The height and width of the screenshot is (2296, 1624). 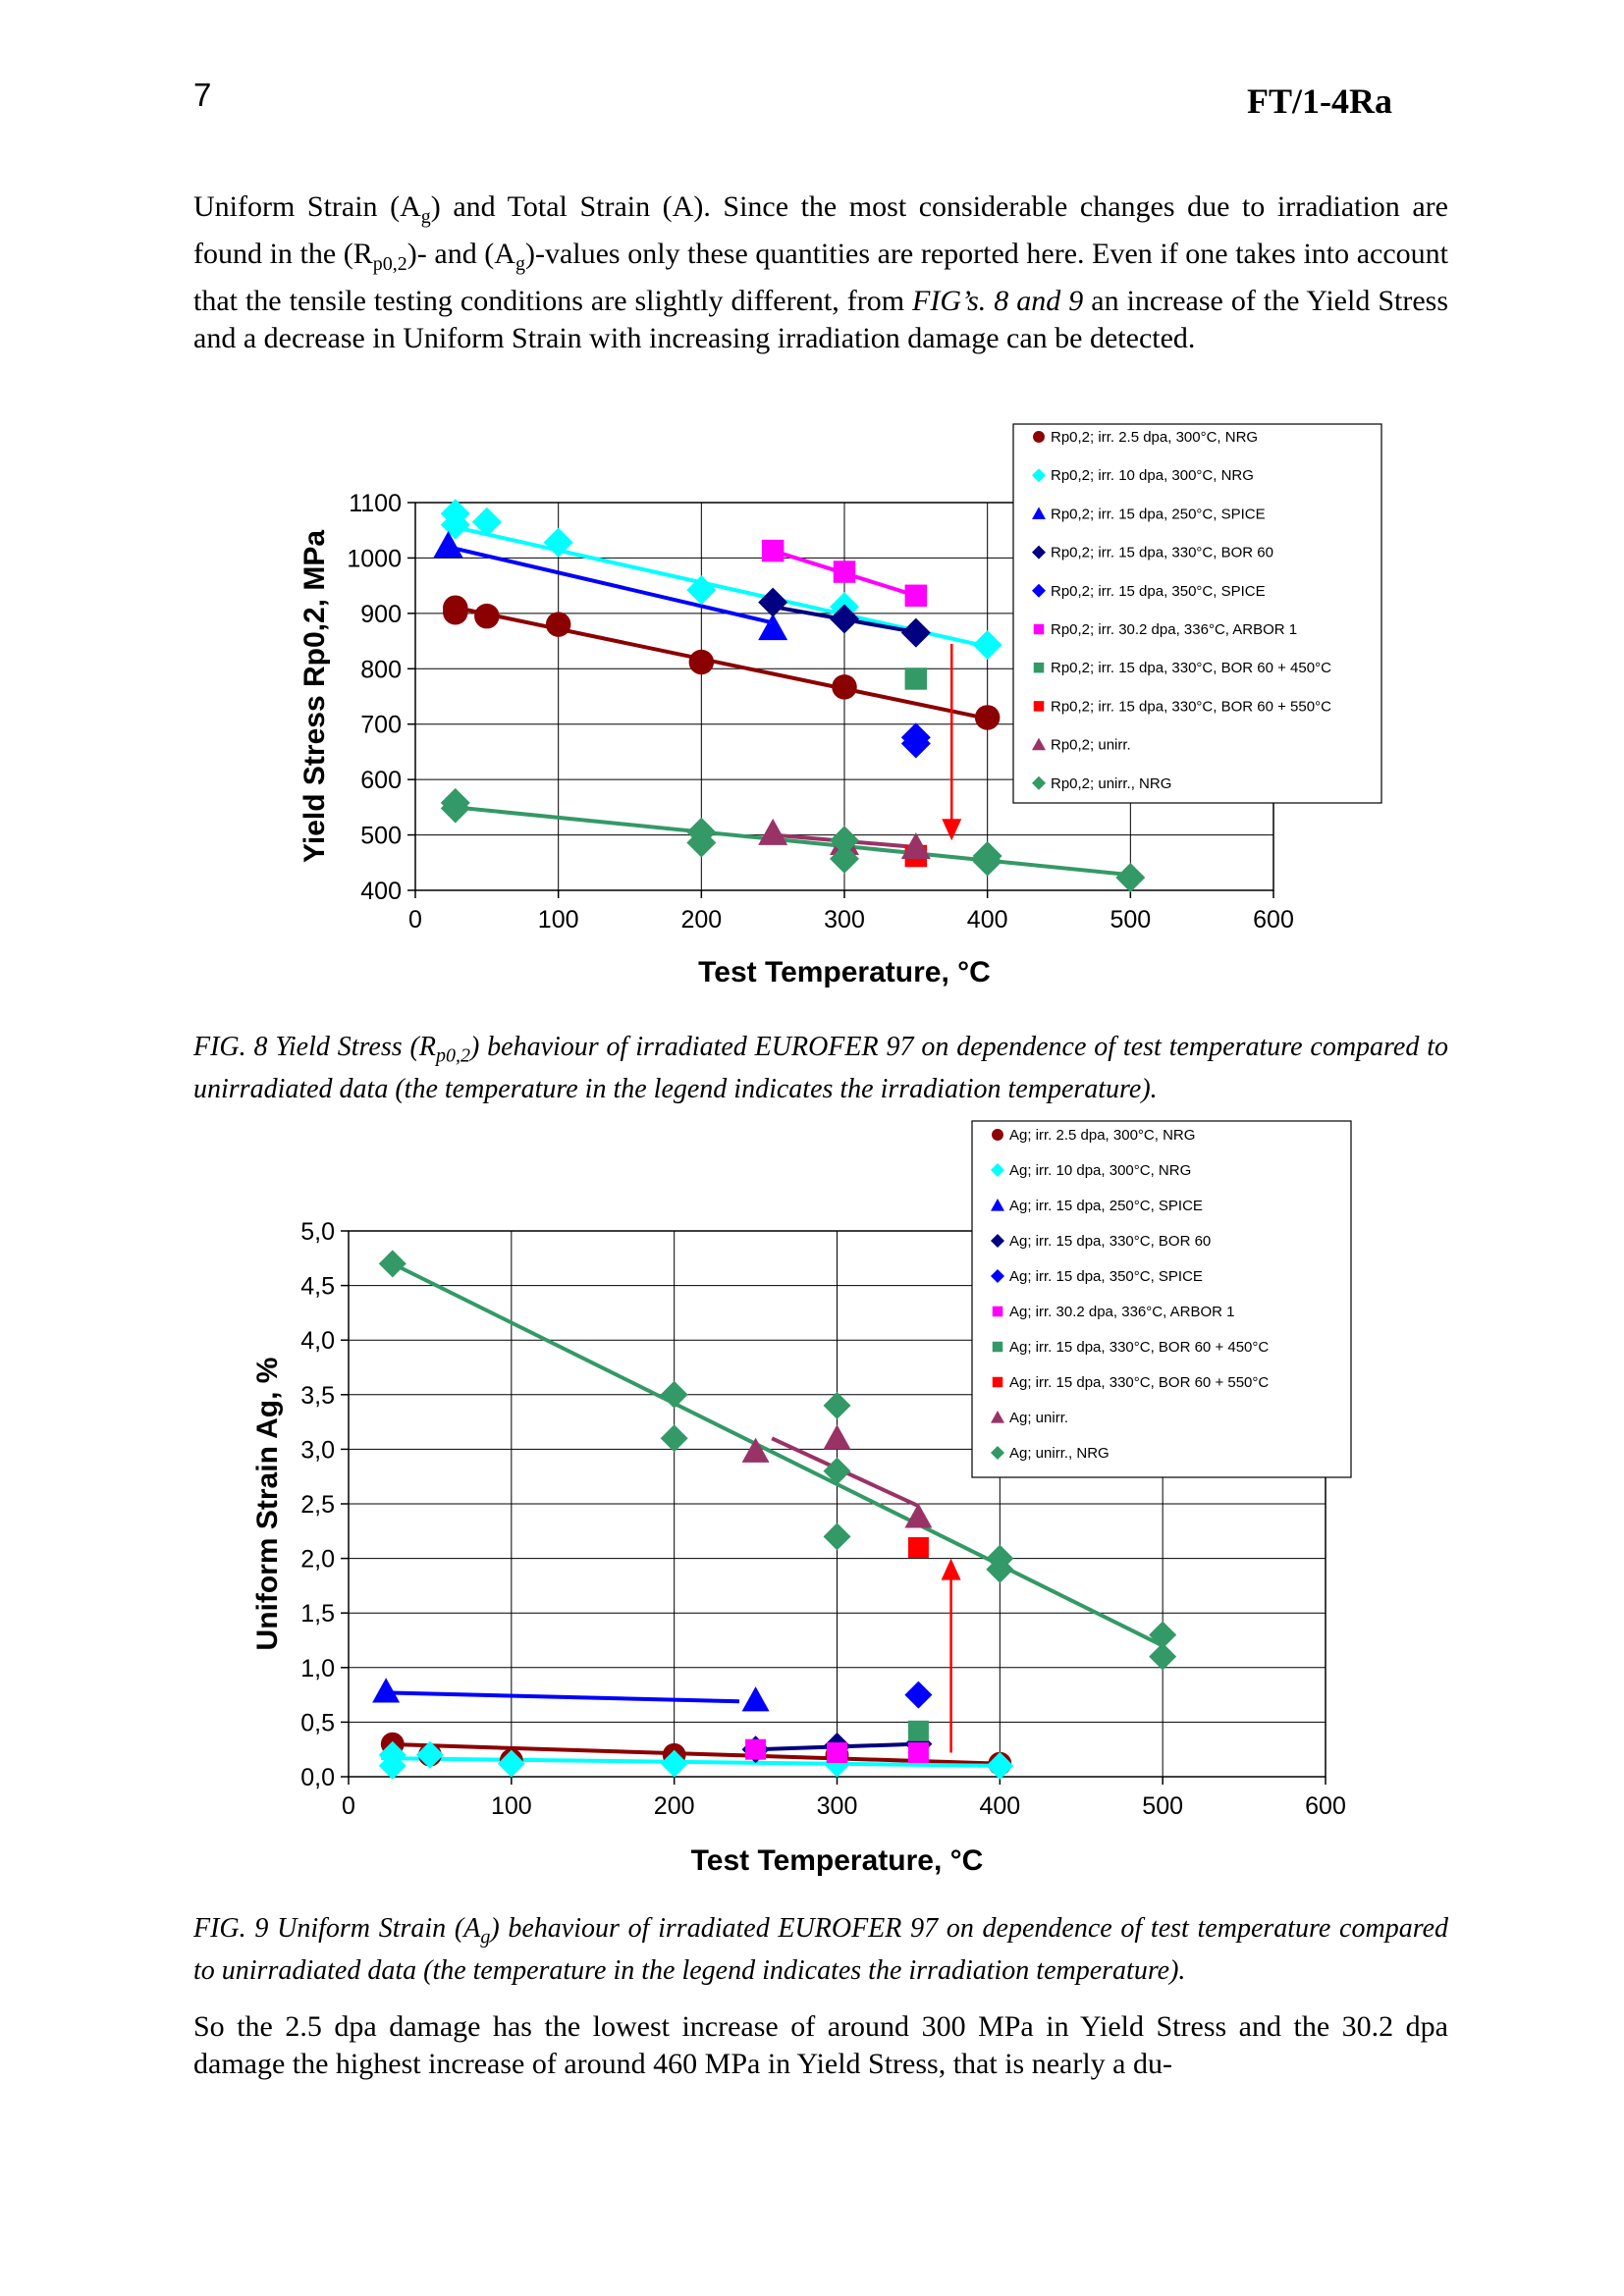 What do you see at coordinates (381, 837) in the screenshot?
I see `y-tick-label: 500` at bounding box center [381, 837].